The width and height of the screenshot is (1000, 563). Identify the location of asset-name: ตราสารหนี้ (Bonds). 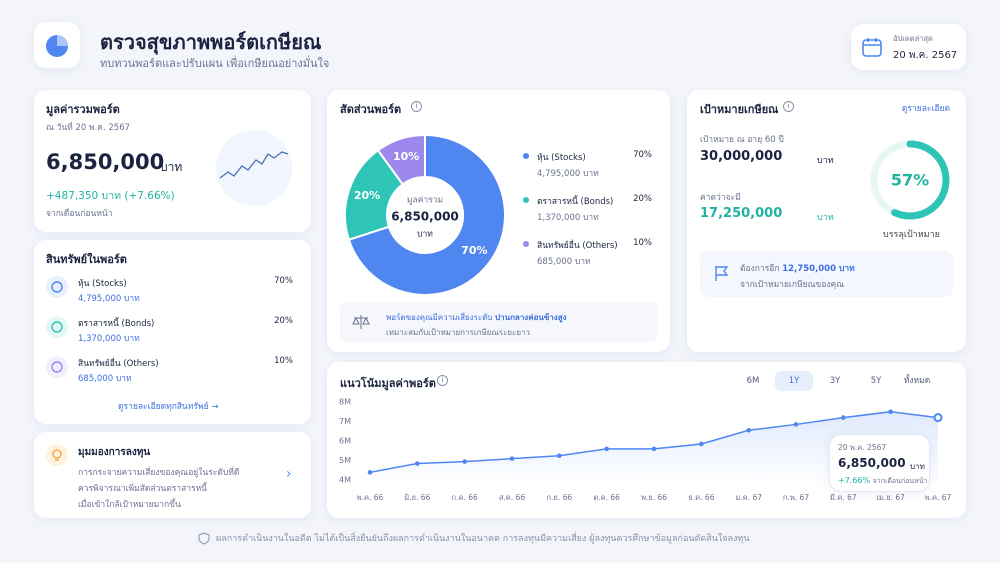
(116, 324).